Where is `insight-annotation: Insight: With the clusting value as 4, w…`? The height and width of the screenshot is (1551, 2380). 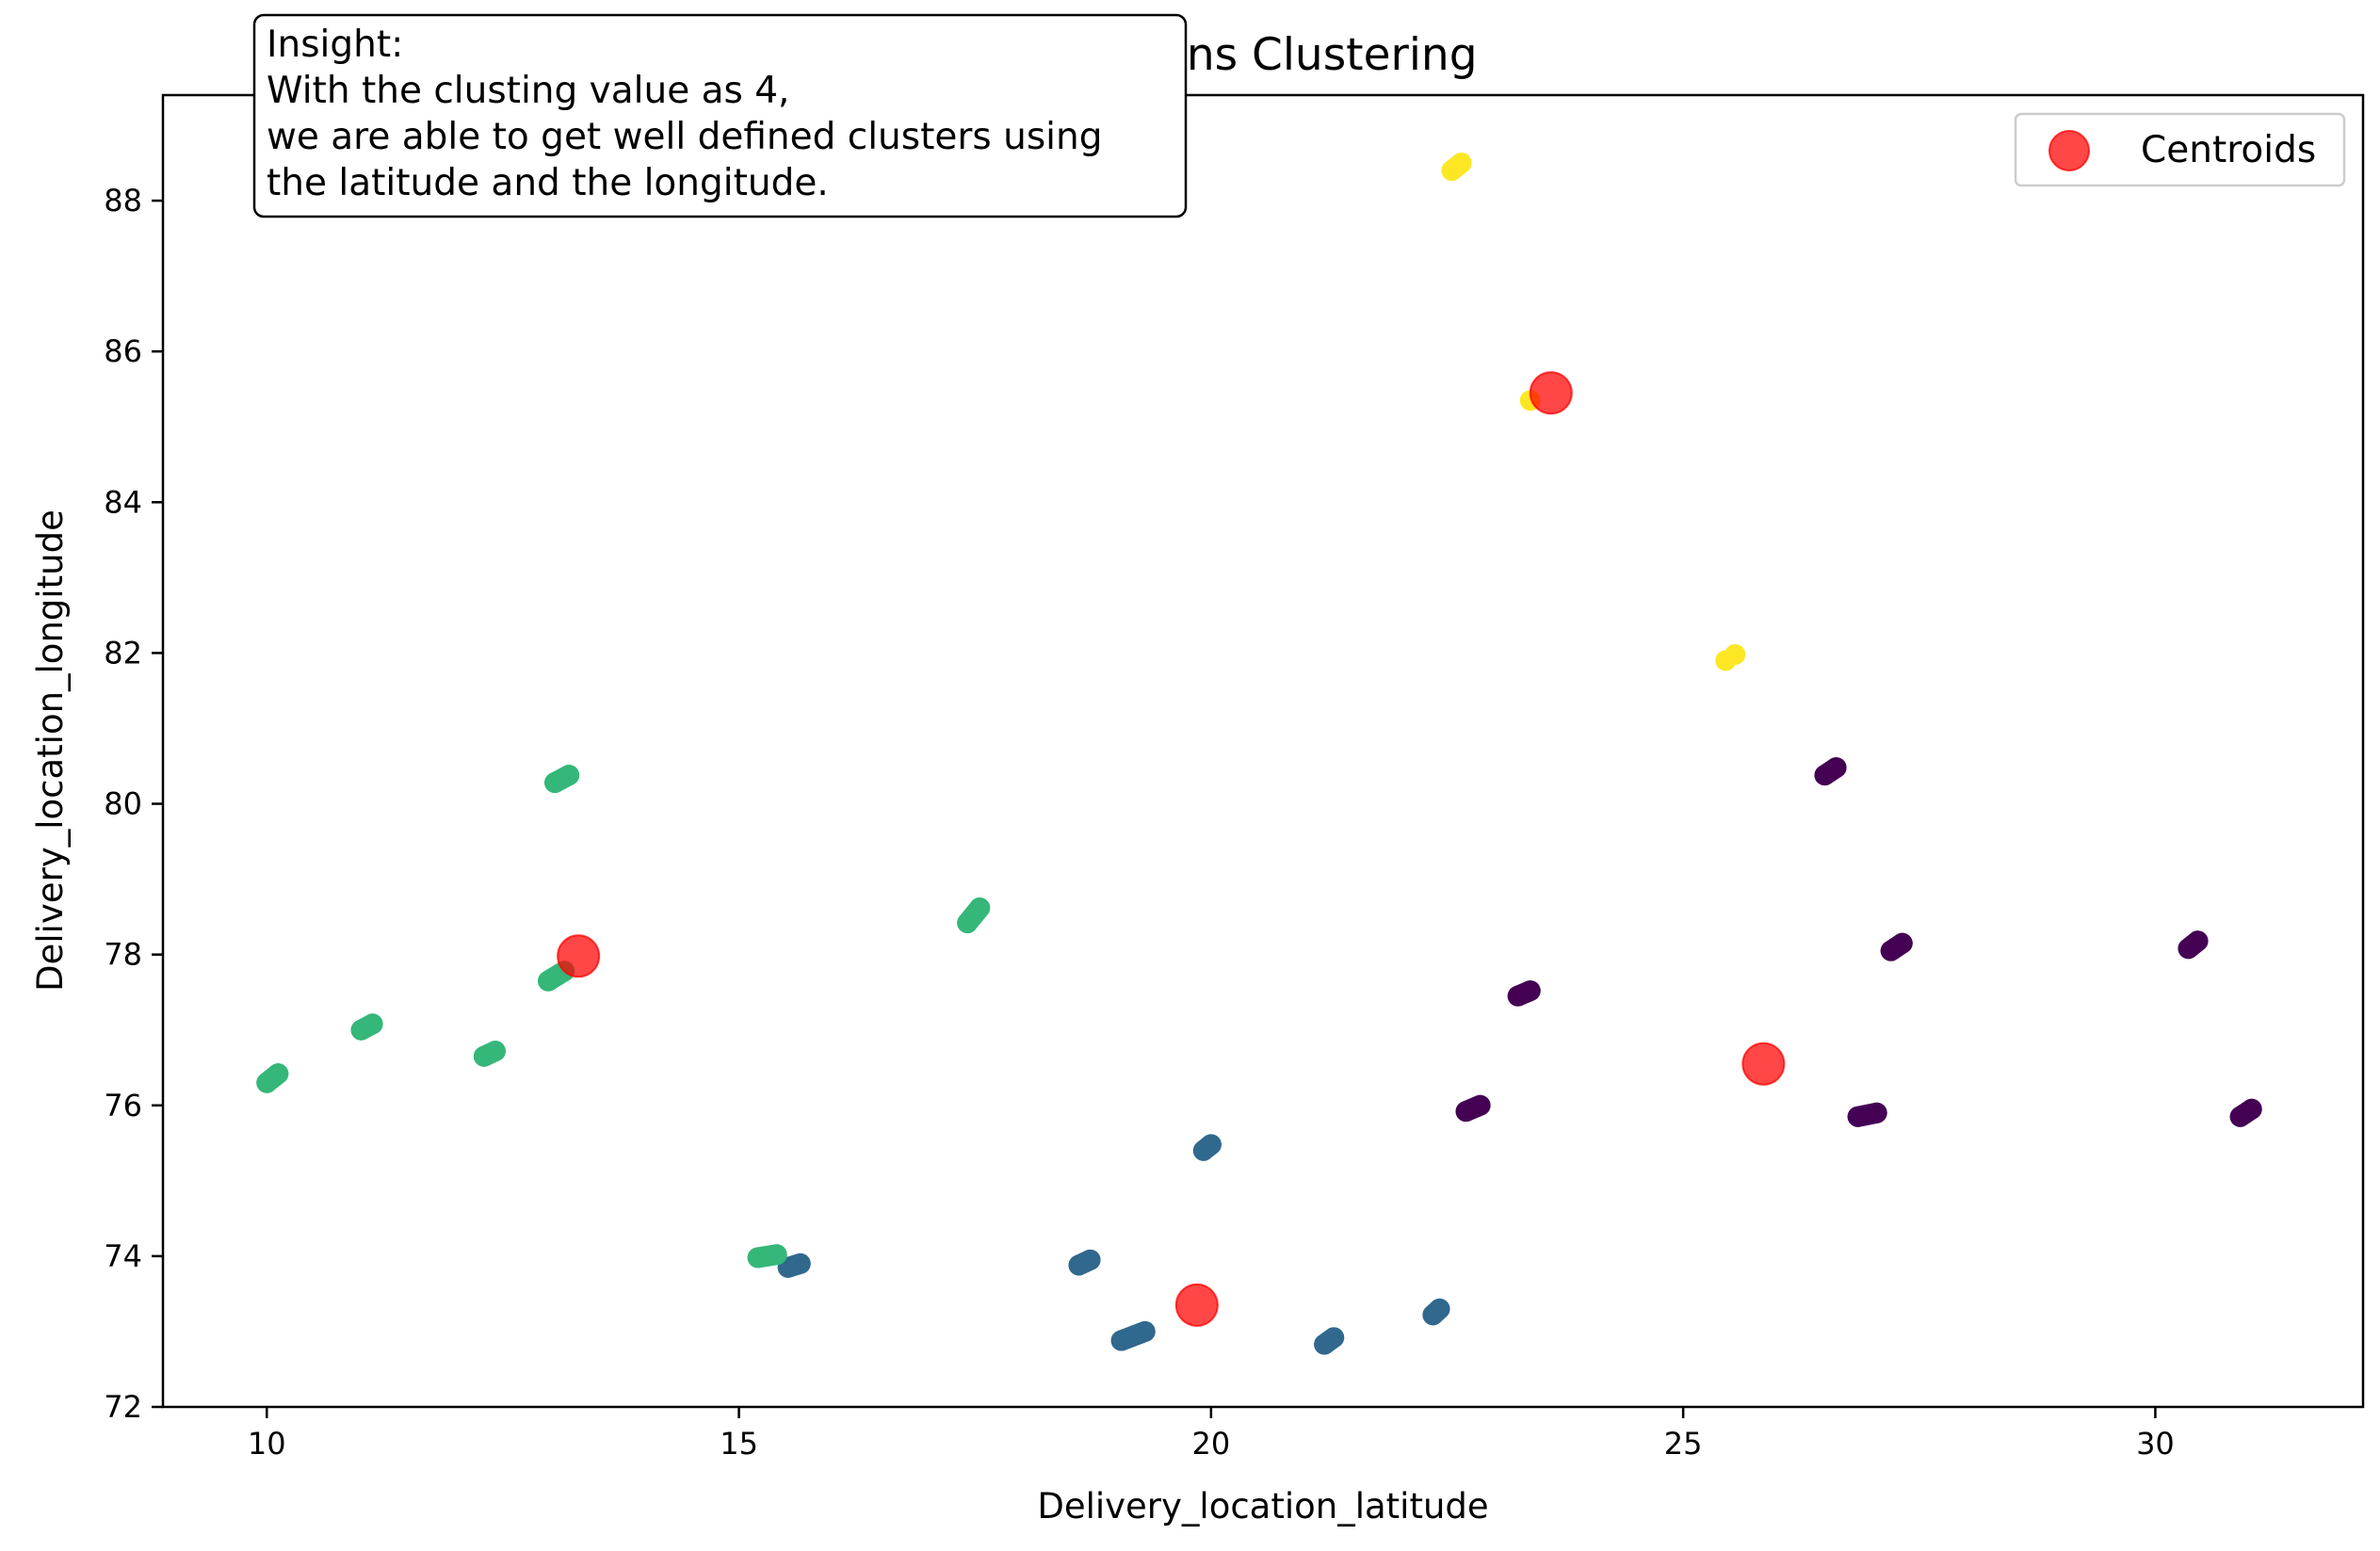 insight-annotation: Insight: With the clusting value as 4, w… is located at coordinates (720, 116).